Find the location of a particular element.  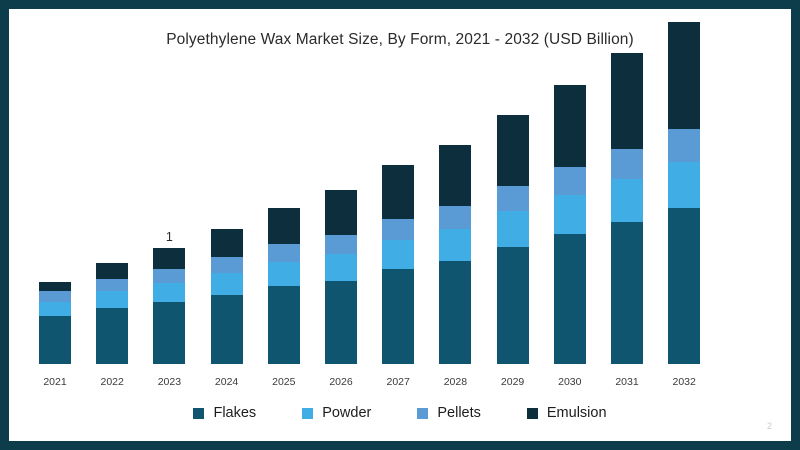

bar-segment-pellets-2030 is located at coordinates (569, 181).